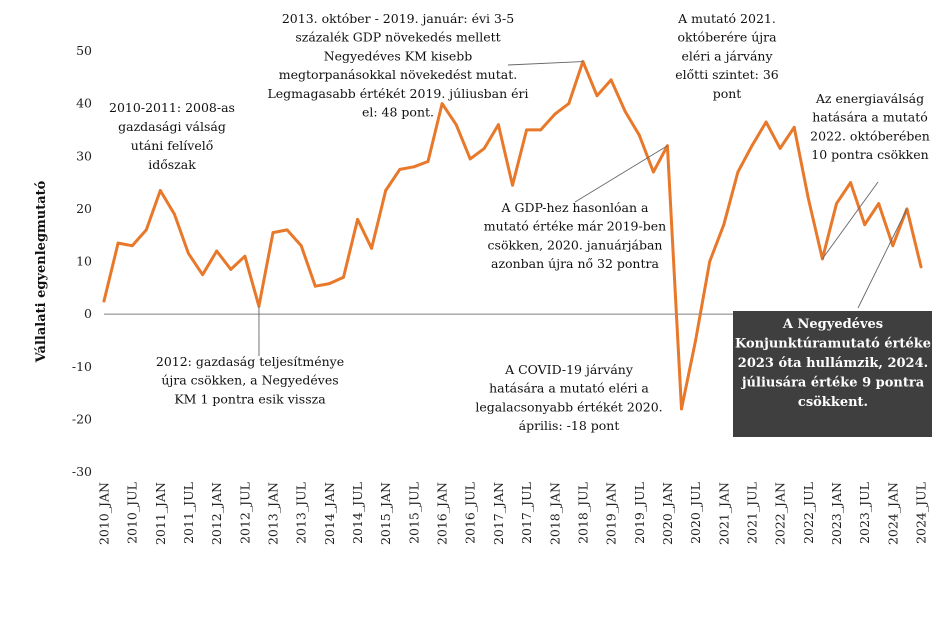 This screenshot has height=618, width=946. I want to click on annotation-text-line: 2023 óta hullámzik, 2024., so click(833, 363).